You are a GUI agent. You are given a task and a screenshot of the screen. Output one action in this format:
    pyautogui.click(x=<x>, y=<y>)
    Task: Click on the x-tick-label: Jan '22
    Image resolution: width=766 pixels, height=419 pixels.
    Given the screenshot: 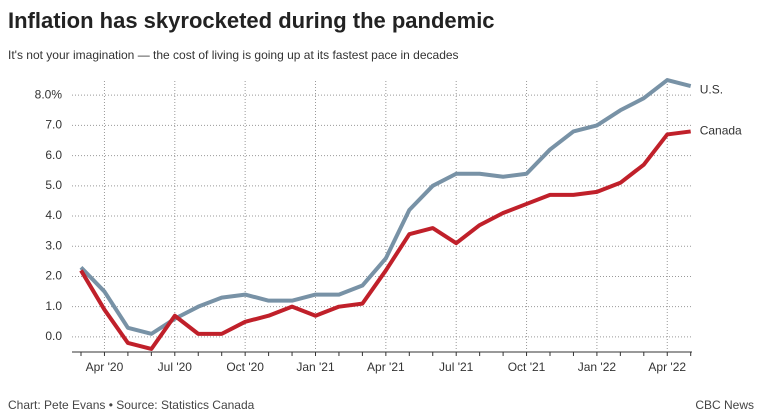 What is the action you would take?
    pyautogui.click(x=597, y=367)
    